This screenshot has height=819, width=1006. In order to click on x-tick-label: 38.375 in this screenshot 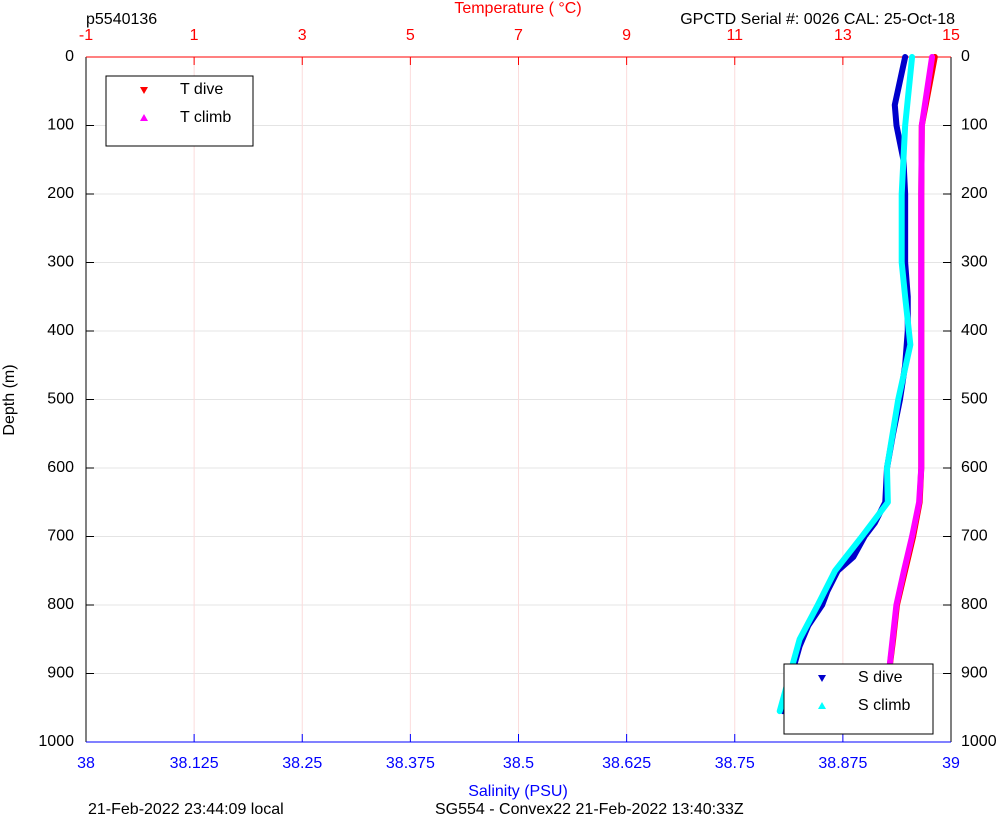, I will do `click(410, 763)`.